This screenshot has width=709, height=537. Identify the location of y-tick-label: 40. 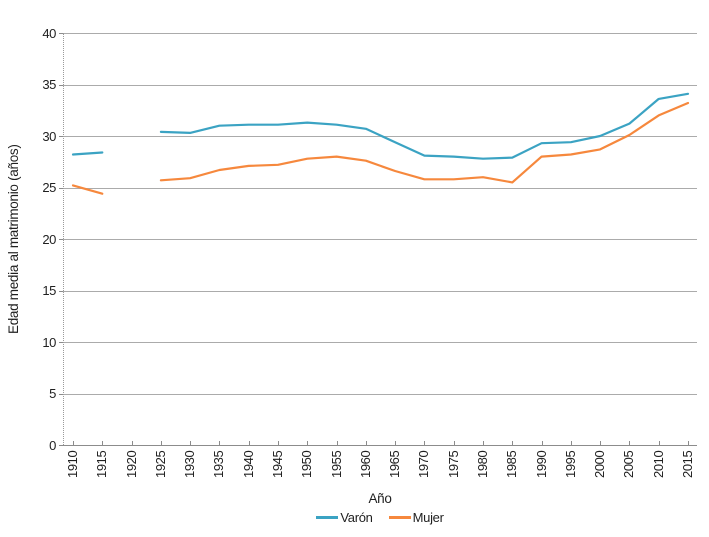
(49, 33).